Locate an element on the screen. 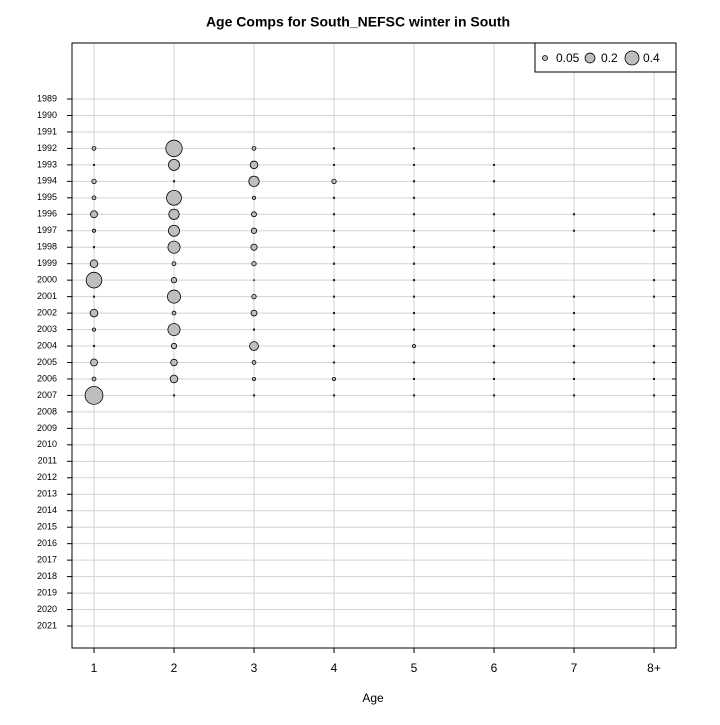 The image size is (720, 725). y-tick-label: 2001 is located at coordinates (47, 296).